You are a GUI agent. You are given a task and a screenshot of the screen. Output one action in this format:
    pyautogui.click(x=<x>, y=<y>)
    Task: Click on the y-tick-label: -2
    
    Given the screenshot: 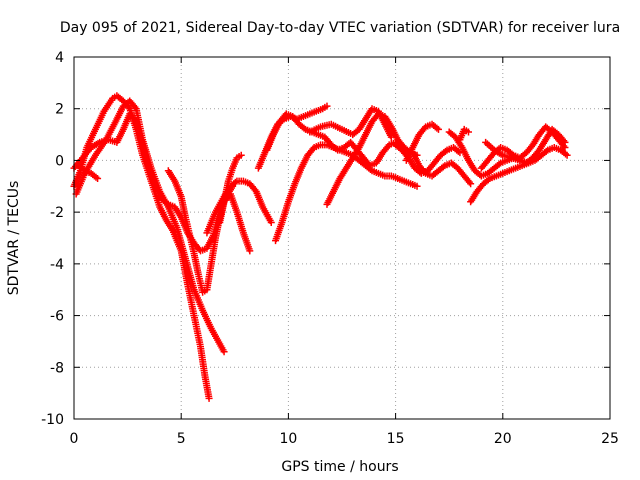 What is the action you would take?
    pyautogui.click(x=57, y=213)
    